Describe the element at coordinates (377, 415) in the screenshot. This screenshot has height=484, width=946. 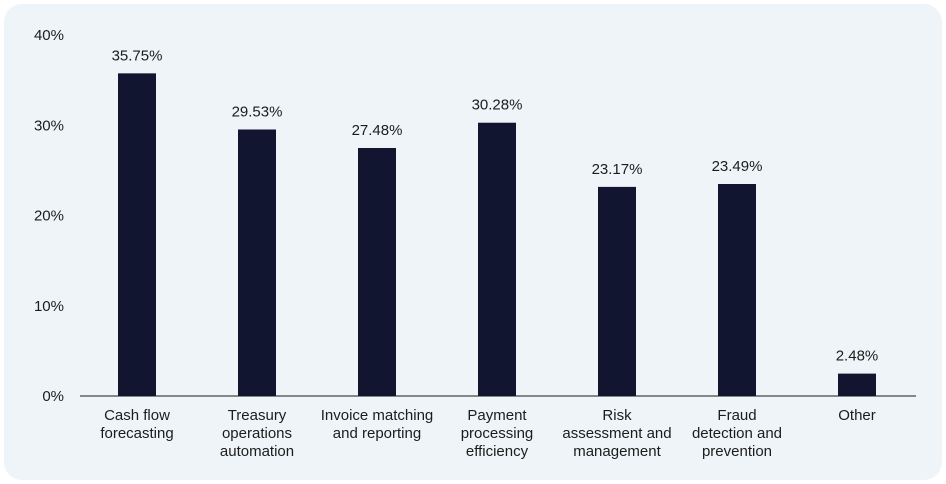
I see `x-tick-label: Invoice matching` at that location.